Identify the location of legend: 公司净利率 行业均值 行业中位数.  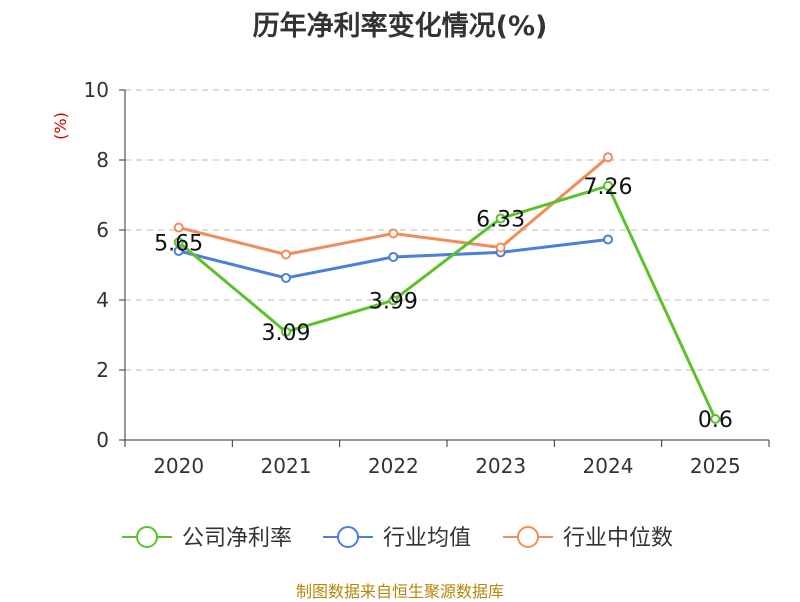
(397, 538).